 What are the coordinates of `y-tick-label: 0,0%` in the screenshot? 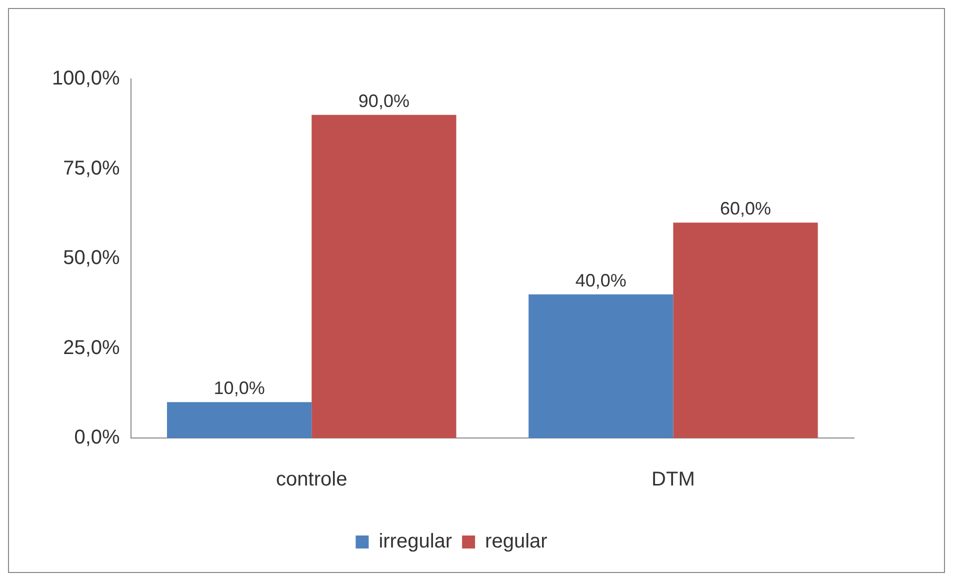 It's located at (97, 437).